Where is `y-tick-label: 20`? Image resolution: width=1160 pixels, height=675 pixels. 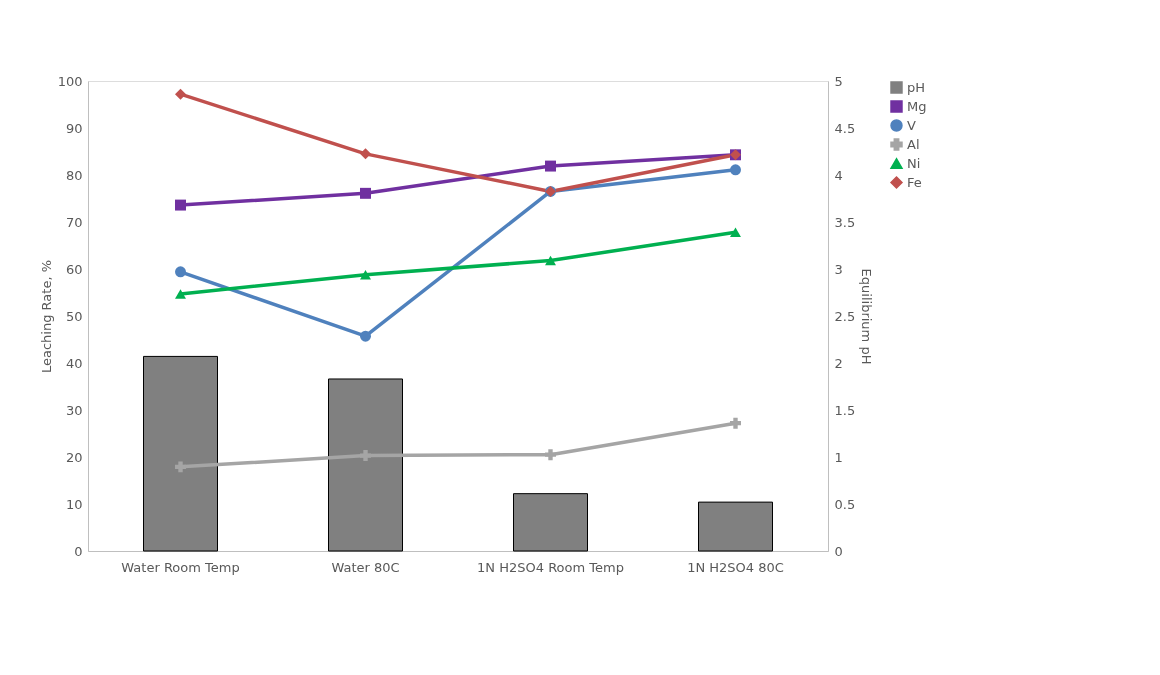 y-tick-label: 20 is located at coordinates (74, 457).